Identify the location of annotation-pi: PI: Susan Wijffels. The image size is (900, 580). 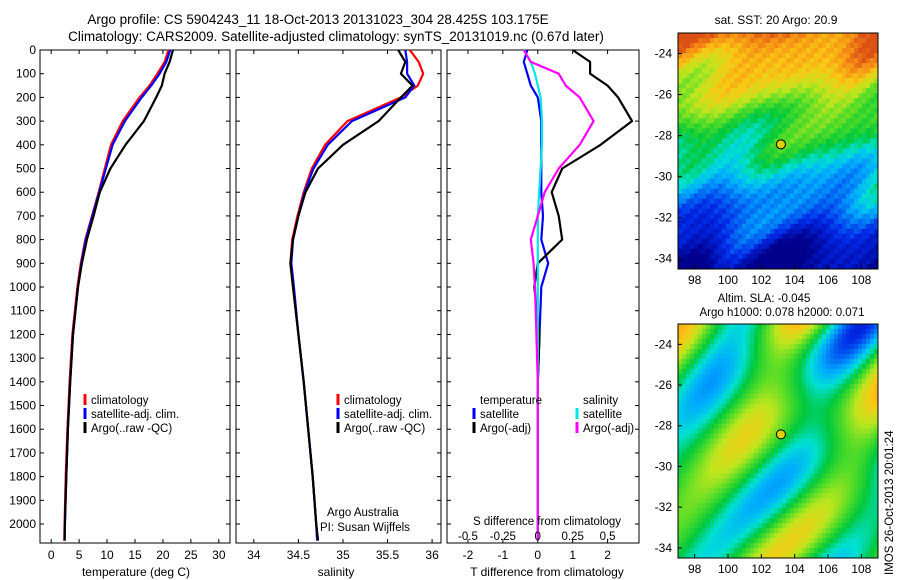
(365, 528).